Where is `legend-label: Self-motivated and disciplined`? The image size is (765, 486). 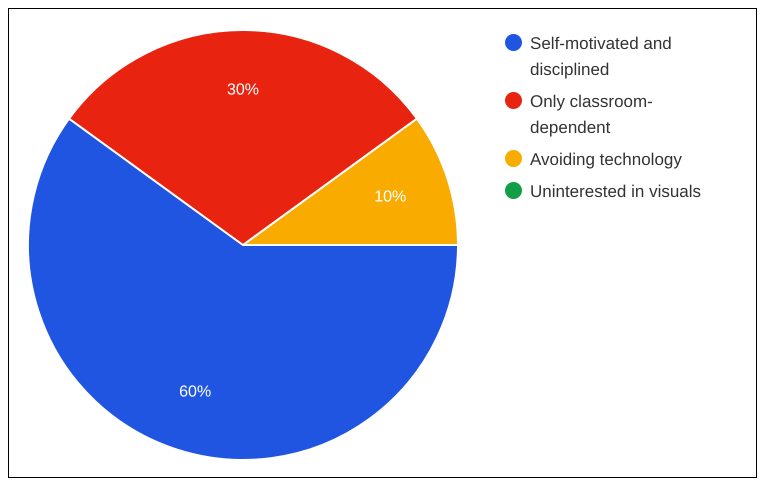
legend-label: Self-motivated and disciplined is located at coordinates (601, 57).